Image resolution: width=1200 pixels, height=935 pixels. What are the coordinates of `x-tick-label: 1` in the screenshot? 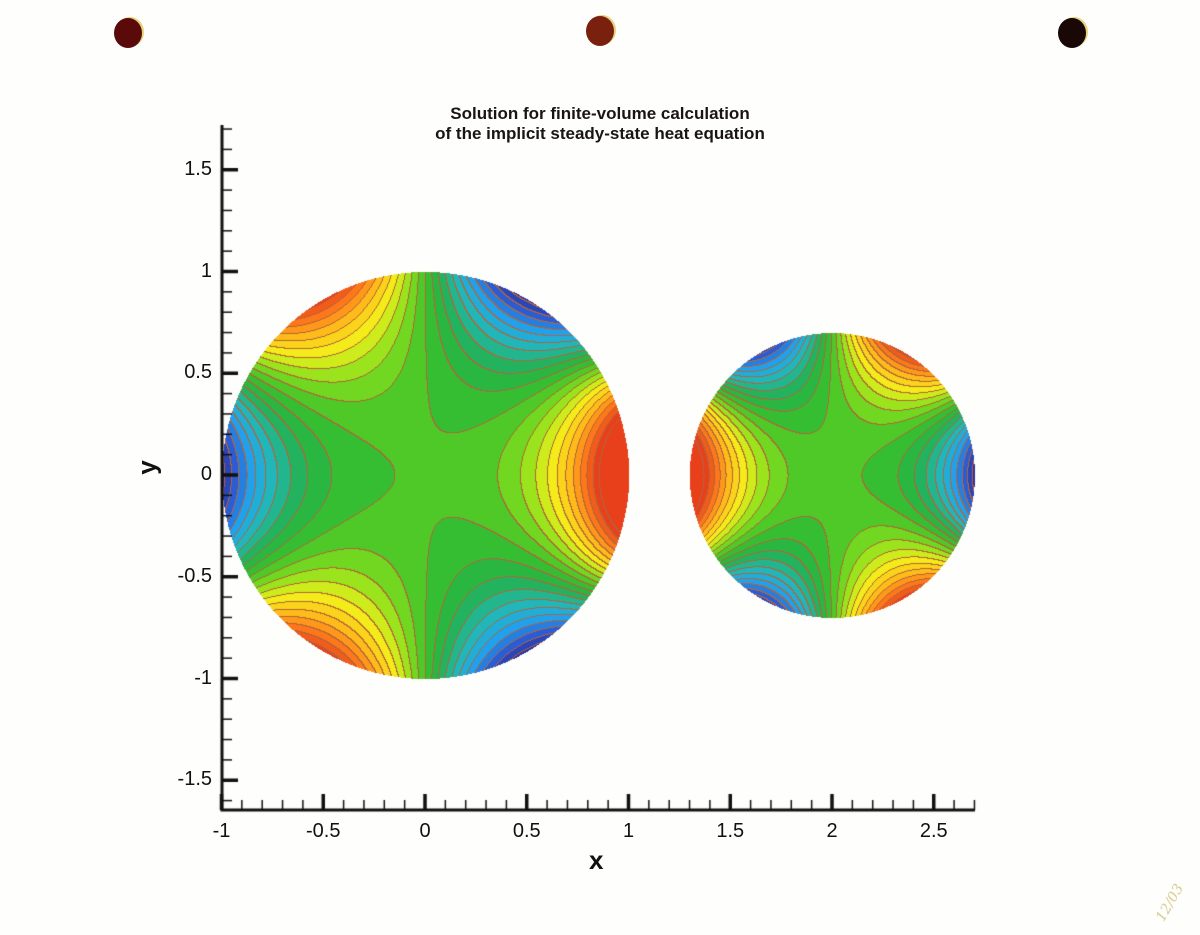 It's located at (628, 831).